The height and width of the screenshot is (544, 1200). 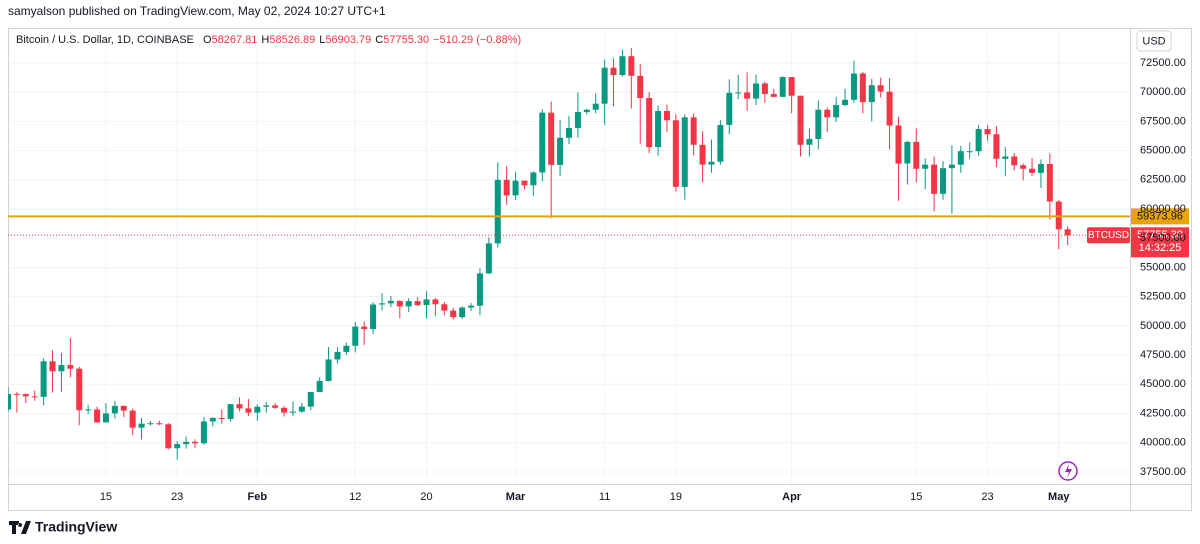 What do you see at coordinates (1163, 472) in the screenshot?
I see `y-tick-label: 37500.00` at bounding box center [1163, 472].